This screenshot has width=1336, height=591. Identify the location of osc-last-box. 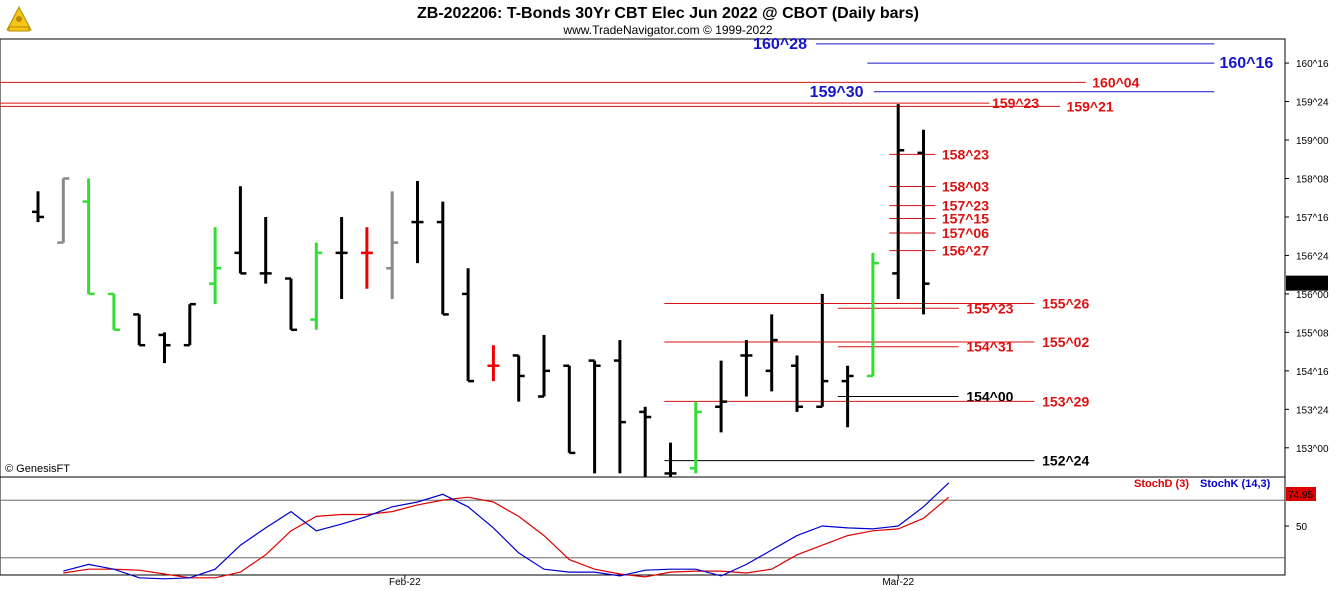
(1301, 494).